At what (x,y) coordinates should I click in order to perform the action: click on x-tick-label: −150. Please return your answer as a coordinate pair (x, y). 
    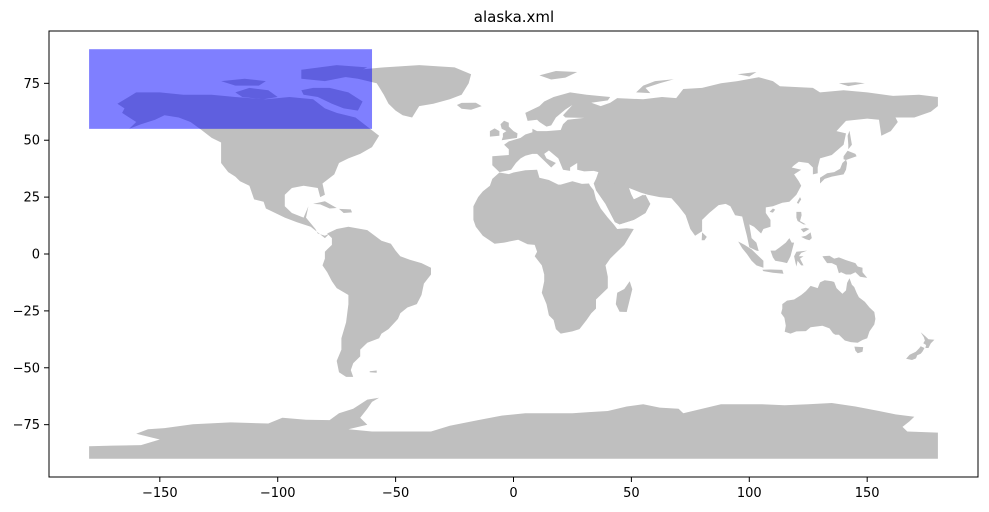
    Looking at the image, I should click on (160, 493).